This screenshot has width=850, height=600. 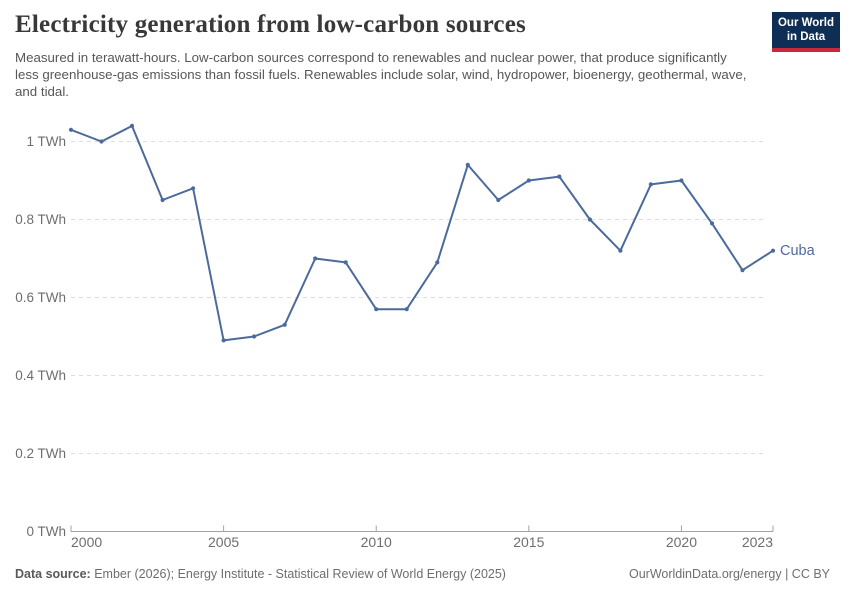 What do you see at coordinates (223, 542) in the screenshot?
I see `x-tick-label: 2005` at bounding box center [223, 542].